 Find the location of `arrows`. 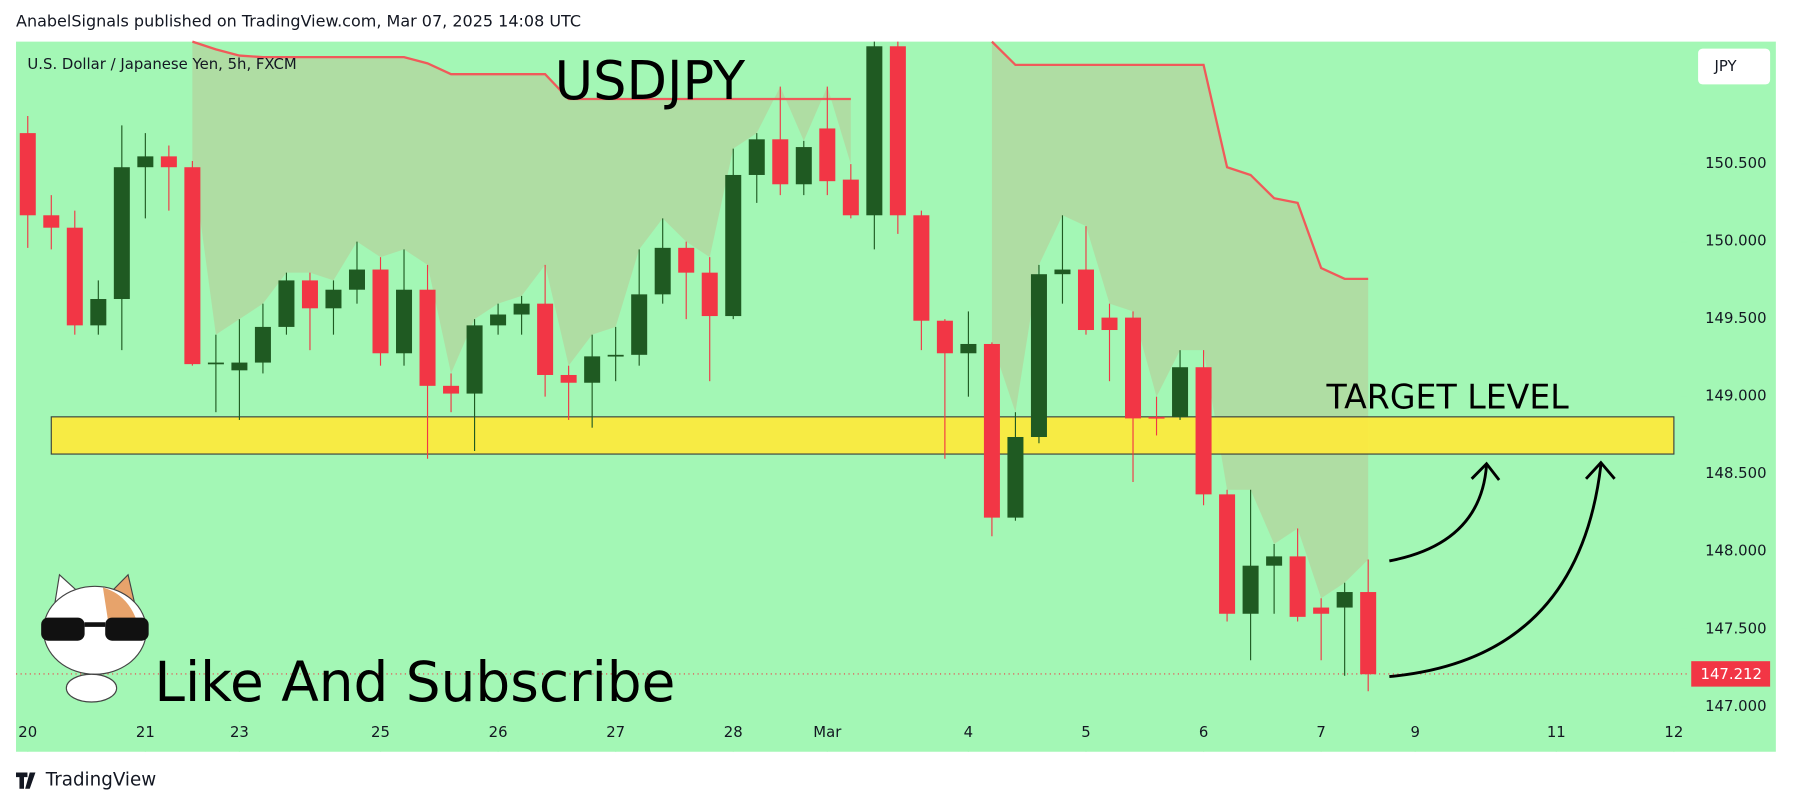

arrows is located at coordinates (1502, 569).